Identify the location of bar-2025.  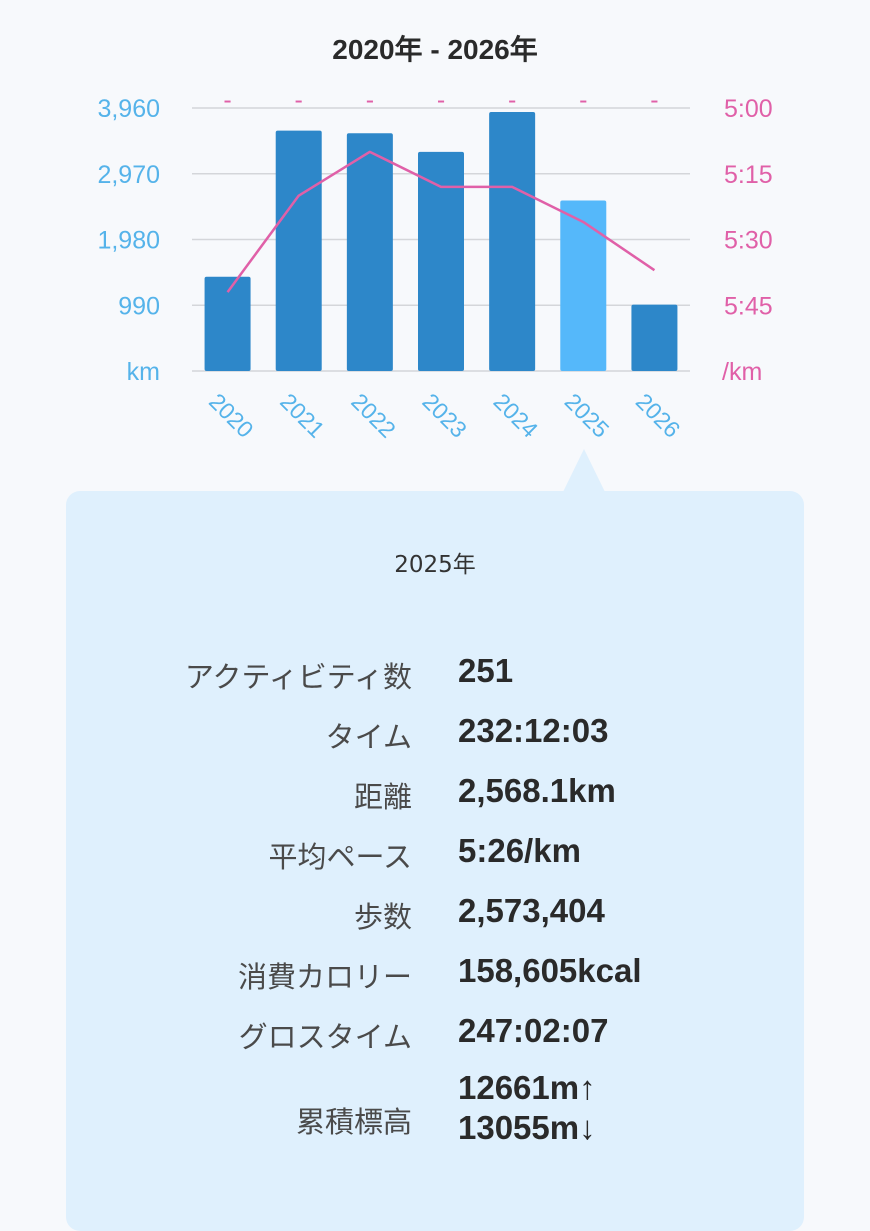
(583, 285).